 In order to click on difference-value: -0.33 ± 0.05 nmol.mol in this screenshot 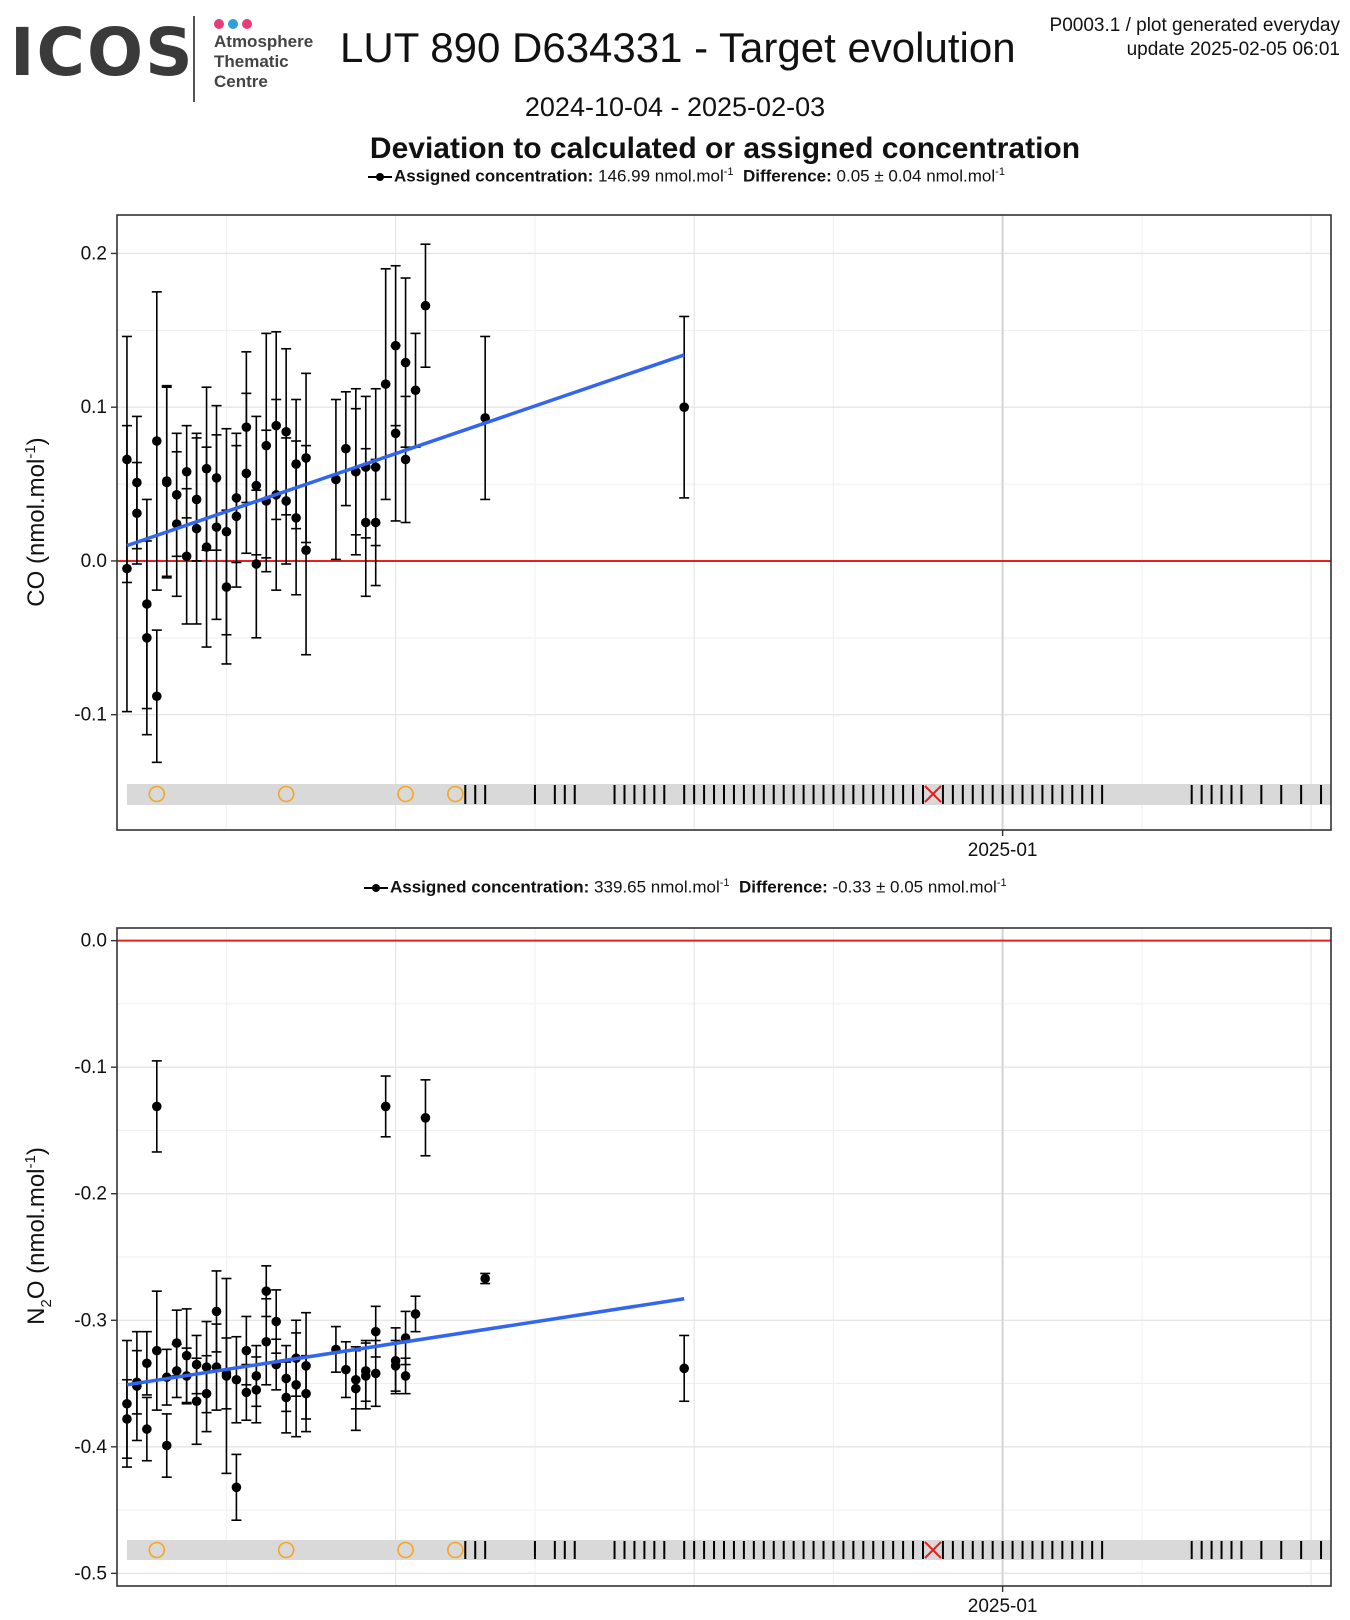, I will do `click(914, 887)`.